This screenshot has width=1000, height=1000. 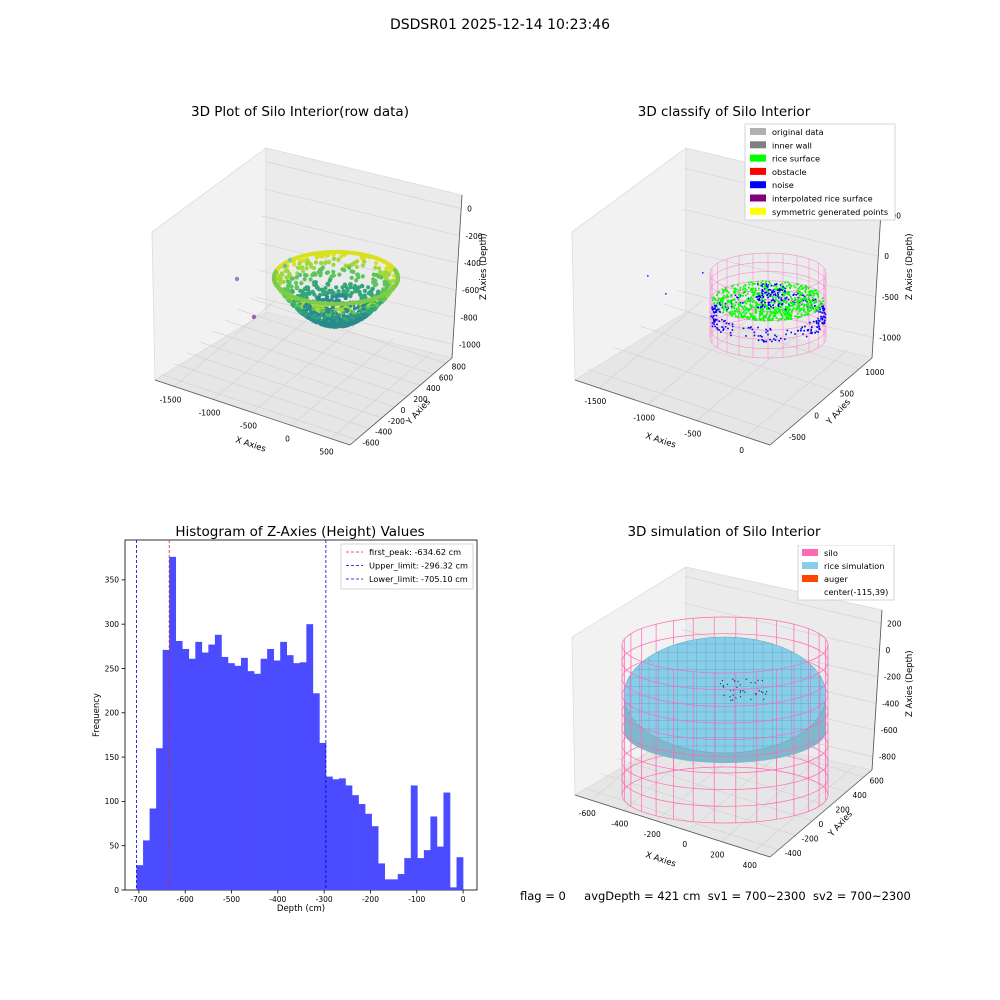 What do you see at coordinates (112, 624) in the screenshot?
I see `histogram-y-tick-label: 300` at bounding box center [112, 624].